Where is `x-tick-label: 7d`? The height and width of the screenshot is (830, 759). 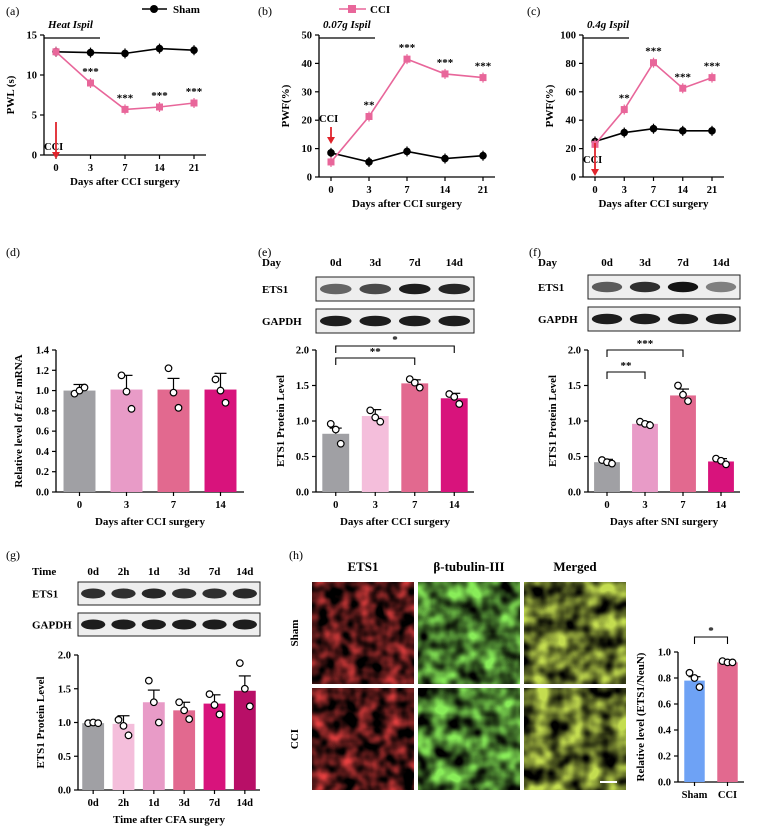 x-tick-label: 7d is located at coordinates (214, 803).